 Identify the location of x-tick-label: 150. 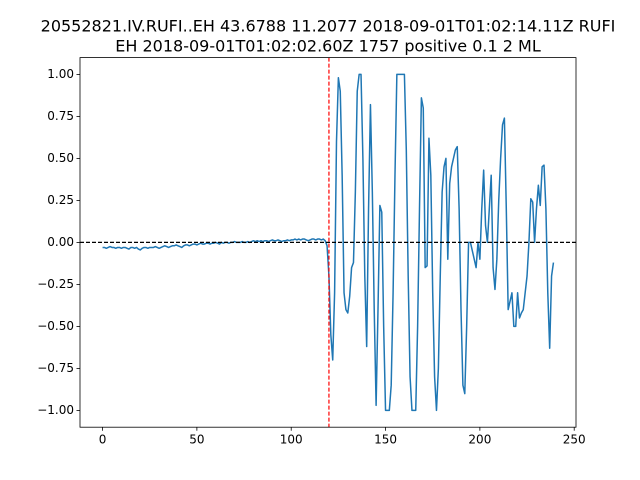
(385, 440).